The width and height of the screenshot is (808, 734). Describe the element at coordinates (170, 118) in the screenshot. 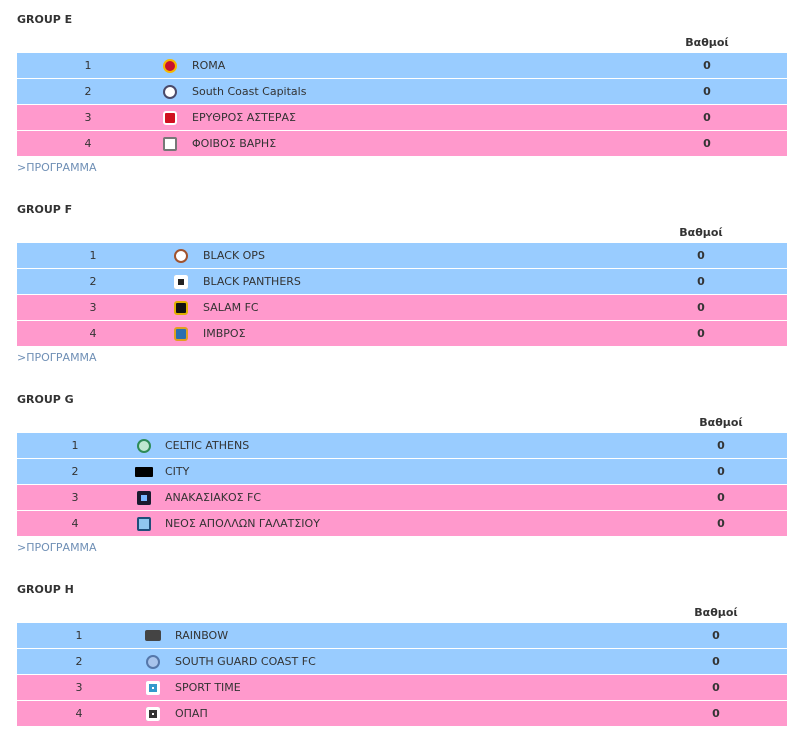

I see `erythros-asteras-crest-icon` at that location.